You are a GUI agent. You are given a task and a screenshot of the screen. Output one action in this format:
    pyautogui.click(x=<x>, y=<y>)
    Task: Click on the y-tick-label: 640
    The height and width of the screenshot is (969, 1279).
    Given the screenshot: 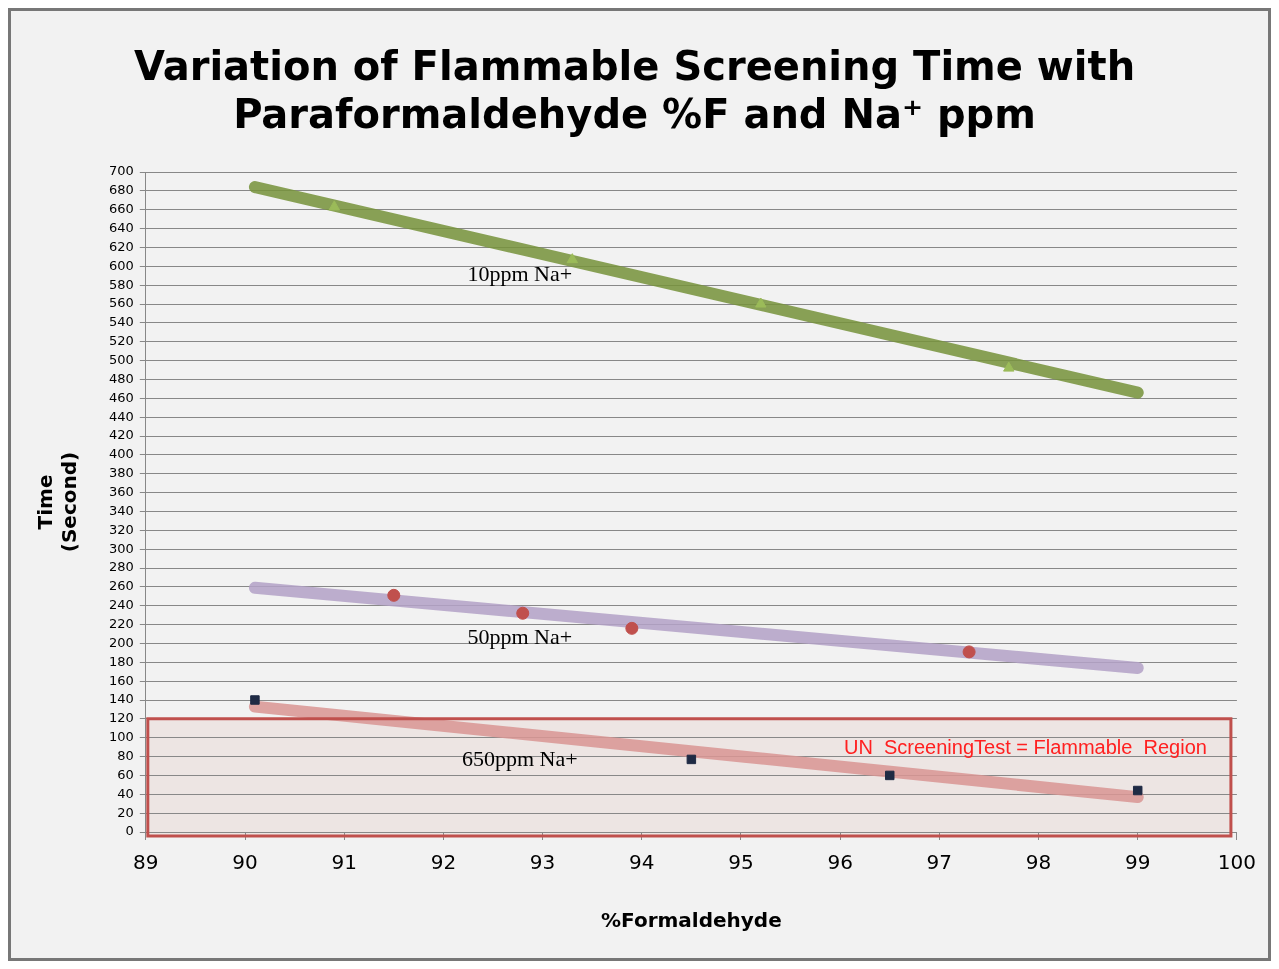 What is the action you would take?
    pyautogui.click(x=121, y=227)
    